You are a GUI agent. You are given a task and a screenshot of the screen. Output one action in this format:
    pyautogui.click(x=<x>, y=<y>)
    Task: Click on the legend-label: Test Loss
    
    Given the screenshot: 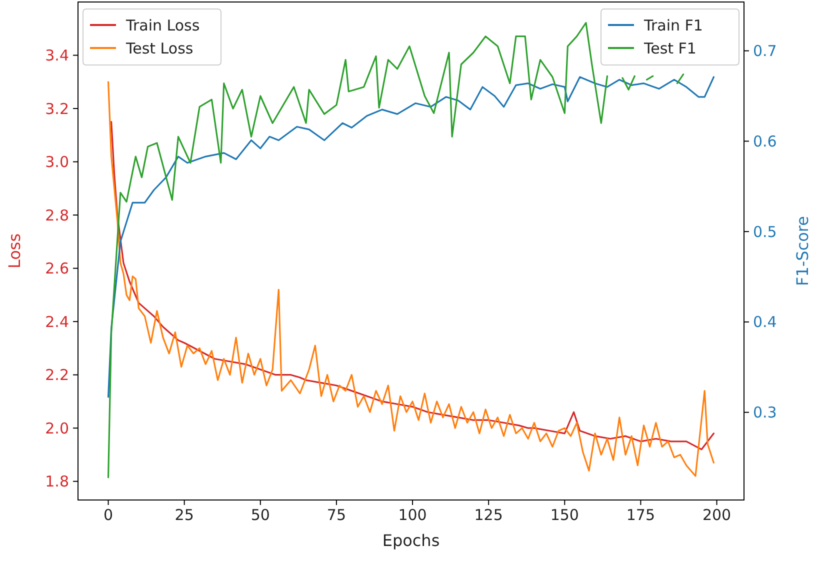 What is the action you would take?
    pyautogui.click(x=159, y=48)
    